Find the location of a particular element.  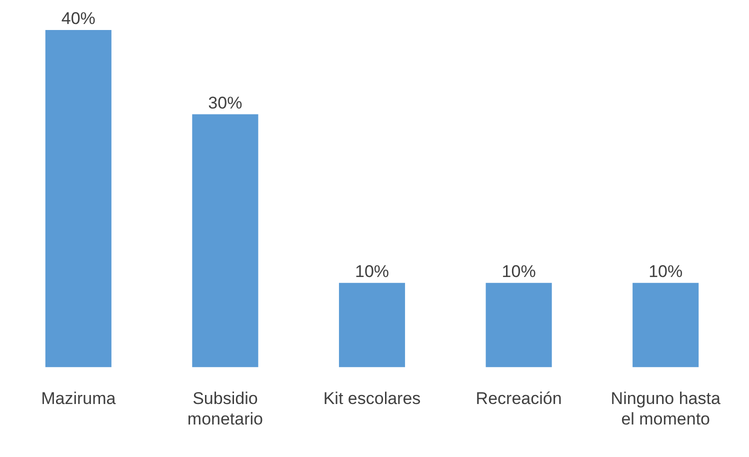

x-tick-label: Recreación is located at coordinates (519, 398).